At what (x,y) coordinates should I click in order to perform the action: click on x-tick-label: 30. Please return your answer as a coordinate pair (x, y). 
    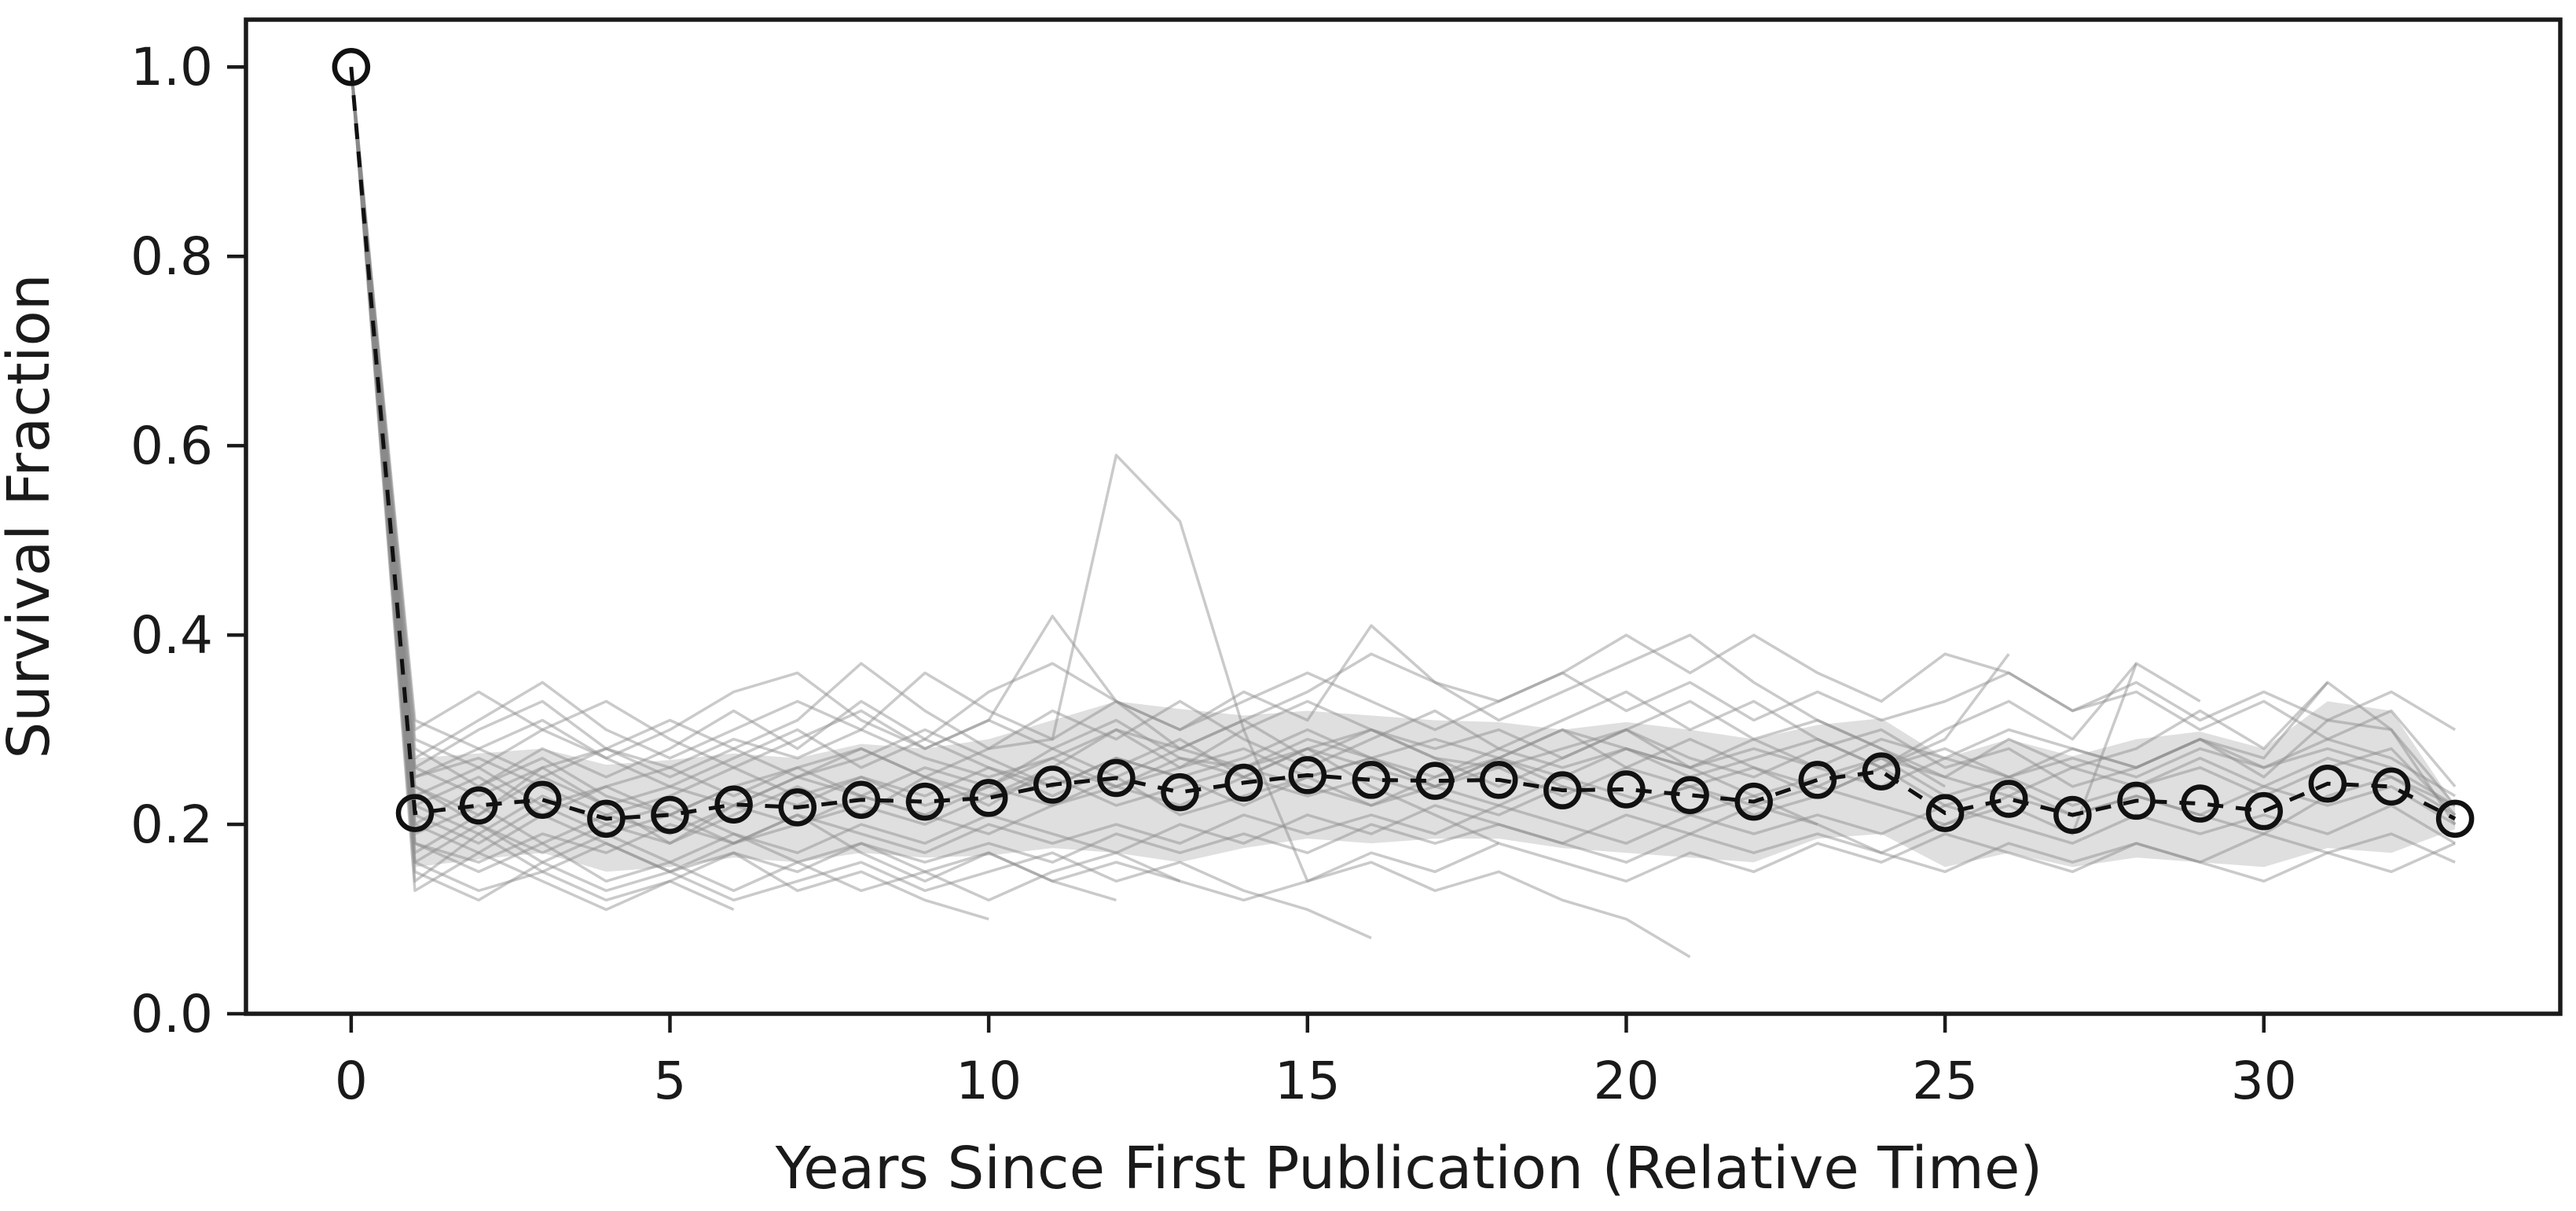
    Looking at the image, I should click on (2264, 1081).